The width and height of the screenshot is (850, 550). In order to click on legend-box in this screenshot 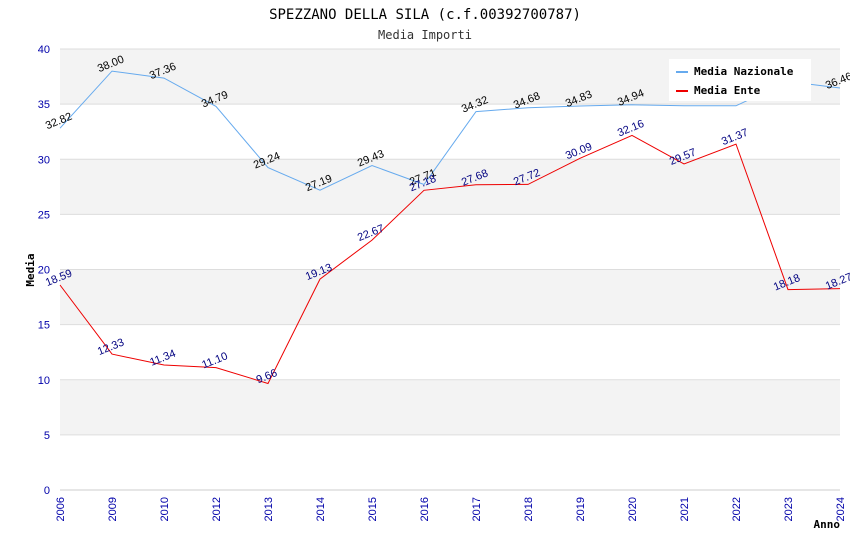, I will do `click(740, 80)`.